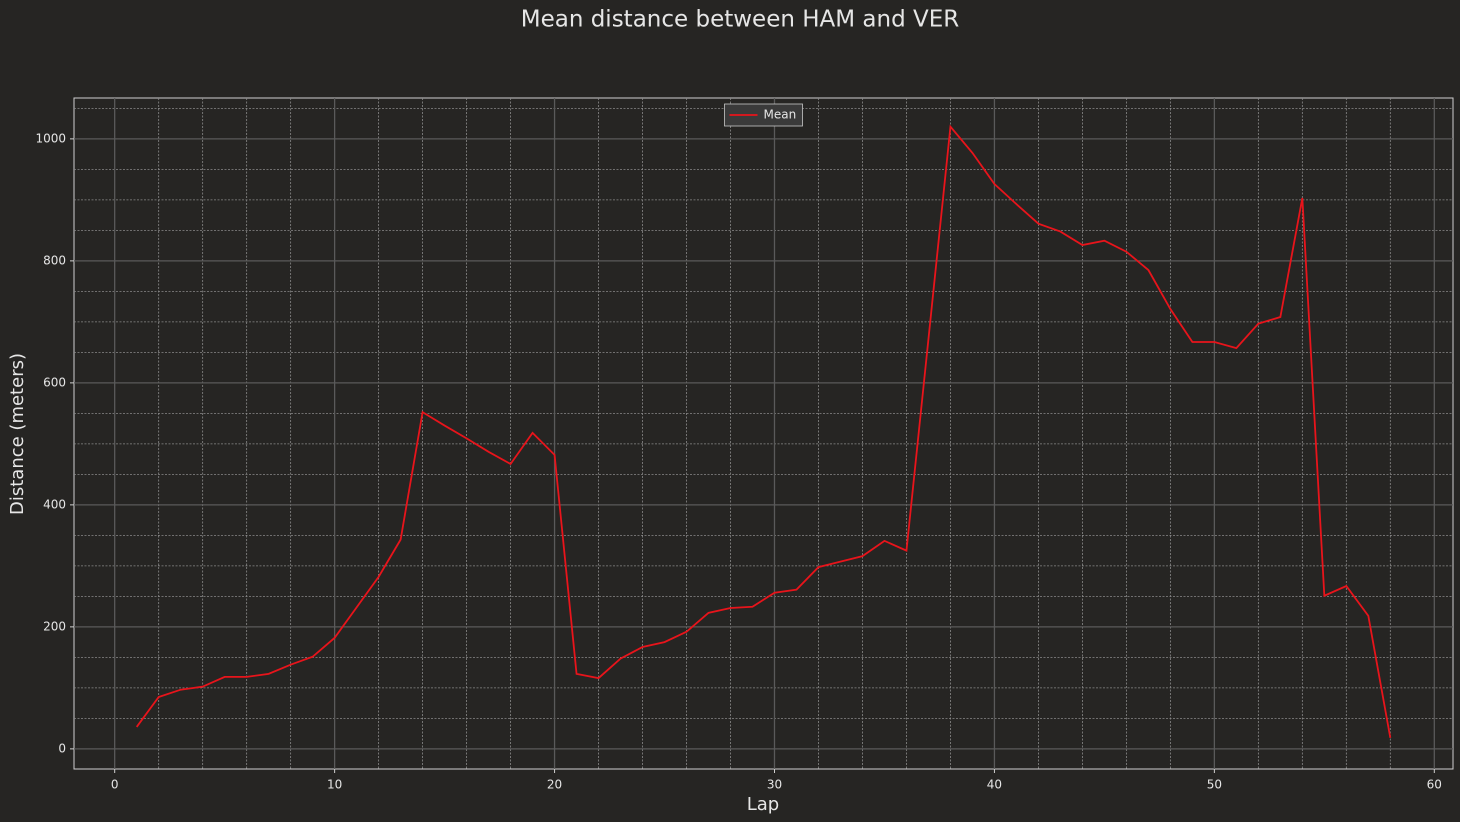 The width and height of the screenshot is (1460, 822). Describe the element at coordinates (994, 785) in the screenshot. I see `x-tick-label: 40` at that location.